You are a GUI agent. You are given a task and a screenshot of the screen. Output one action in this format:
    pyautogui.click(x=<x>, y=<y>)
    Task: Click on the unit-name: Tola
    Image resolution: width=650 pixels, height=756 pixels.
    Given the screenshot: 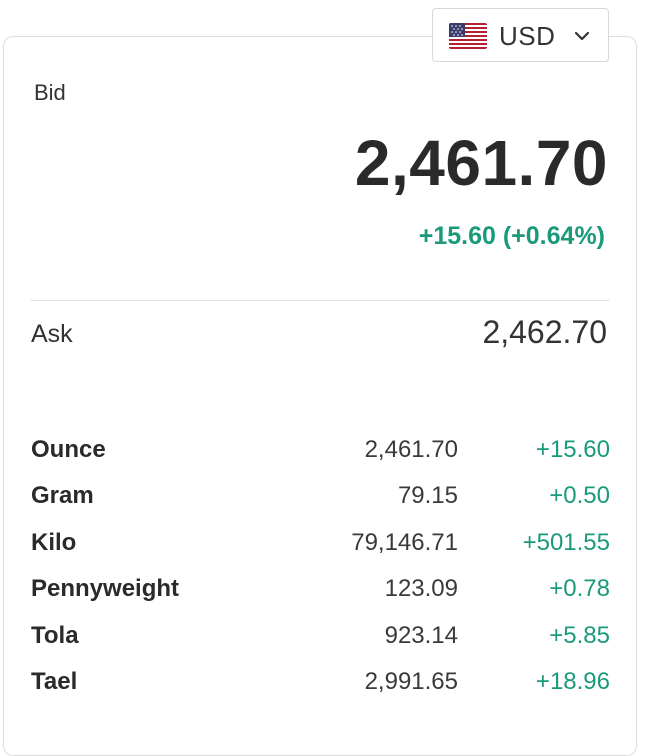 What is the action you would take?
    pyautogui.click(x=55, y=635)
    